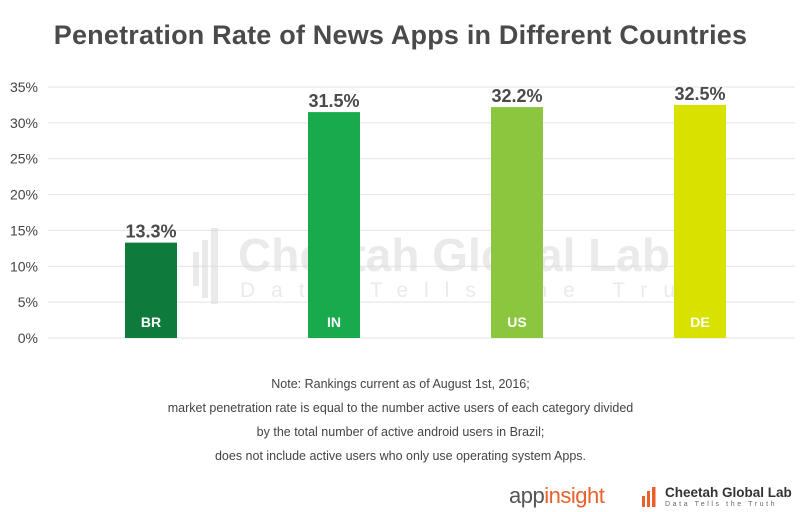 The height and width of the screenshot is (512, 801). What do you see at coordinates (151, 322) in the screenshot?
I see `bar-category-label: BR` at bounding box center [151, 322].